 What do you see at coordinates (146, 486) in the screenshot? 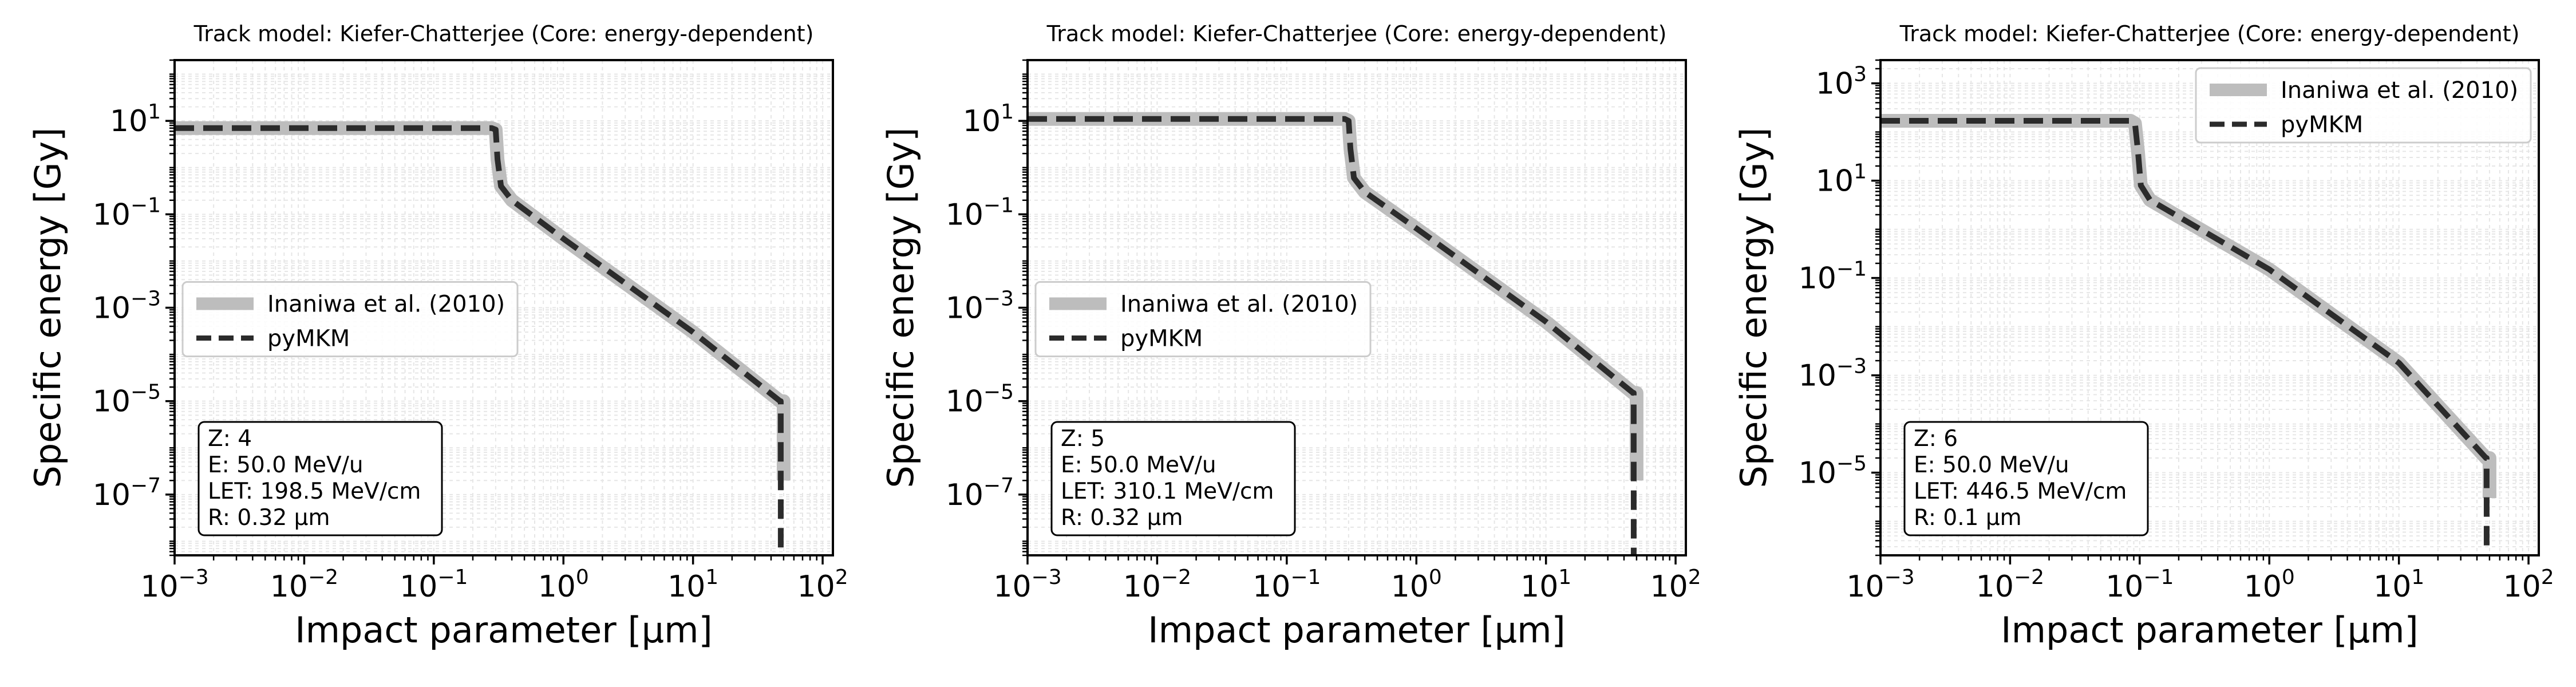
I see `y-tick-label-exponent: −7` at bounding box center [146, 486].